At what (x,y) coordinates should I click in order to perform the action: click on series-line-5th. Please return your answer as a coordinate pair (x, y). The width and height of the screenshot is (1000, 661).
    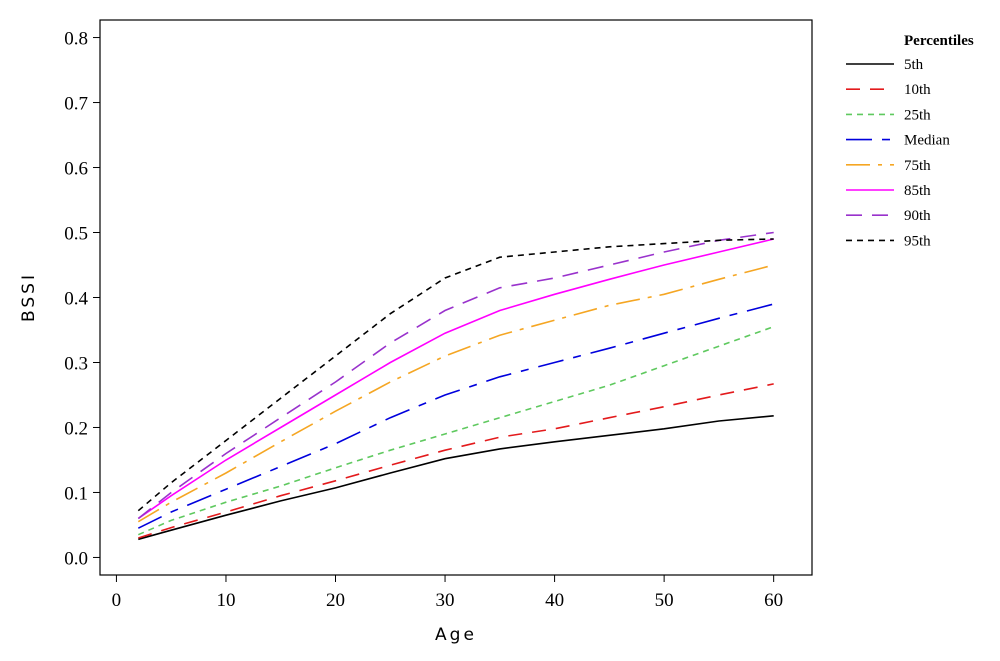
    Looking at the image, I should click on (456, 478).